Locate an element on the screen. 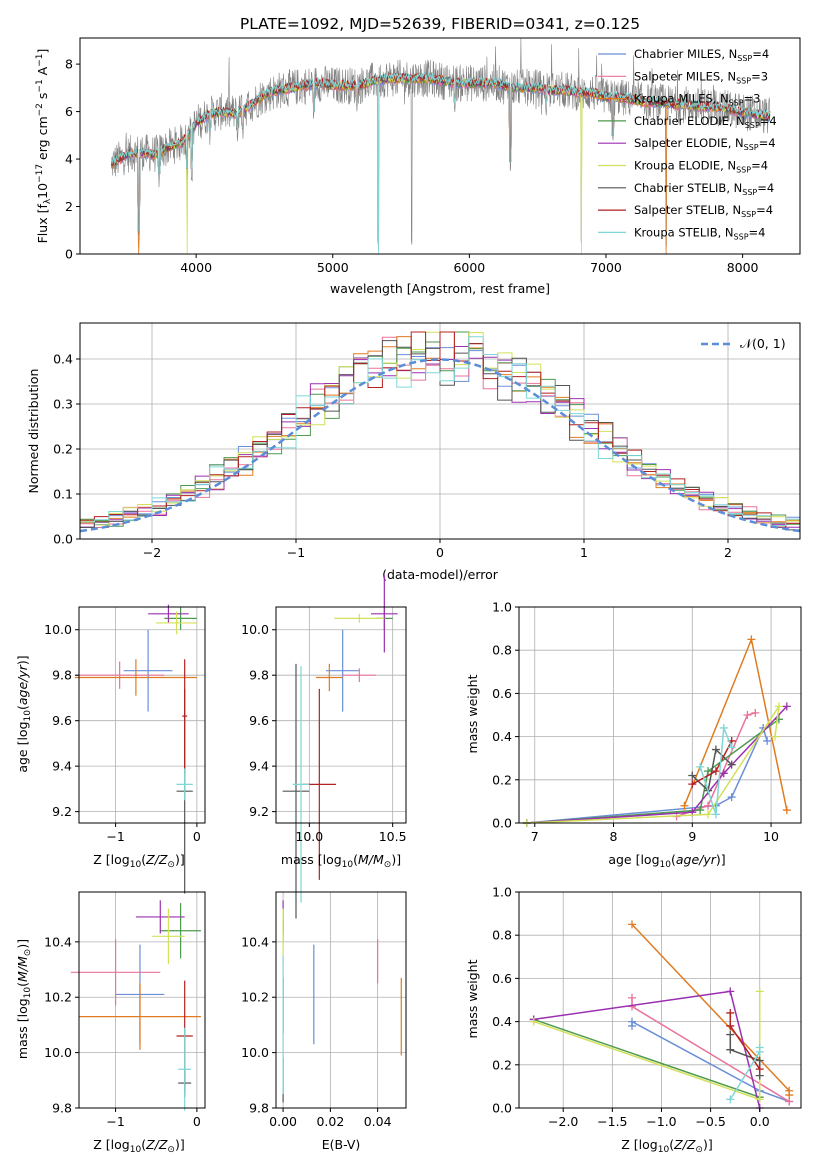 The width and height of the screenshot is (819, 1170). p5-ytick-label: 1.0 is located at coordinates (502, 607).